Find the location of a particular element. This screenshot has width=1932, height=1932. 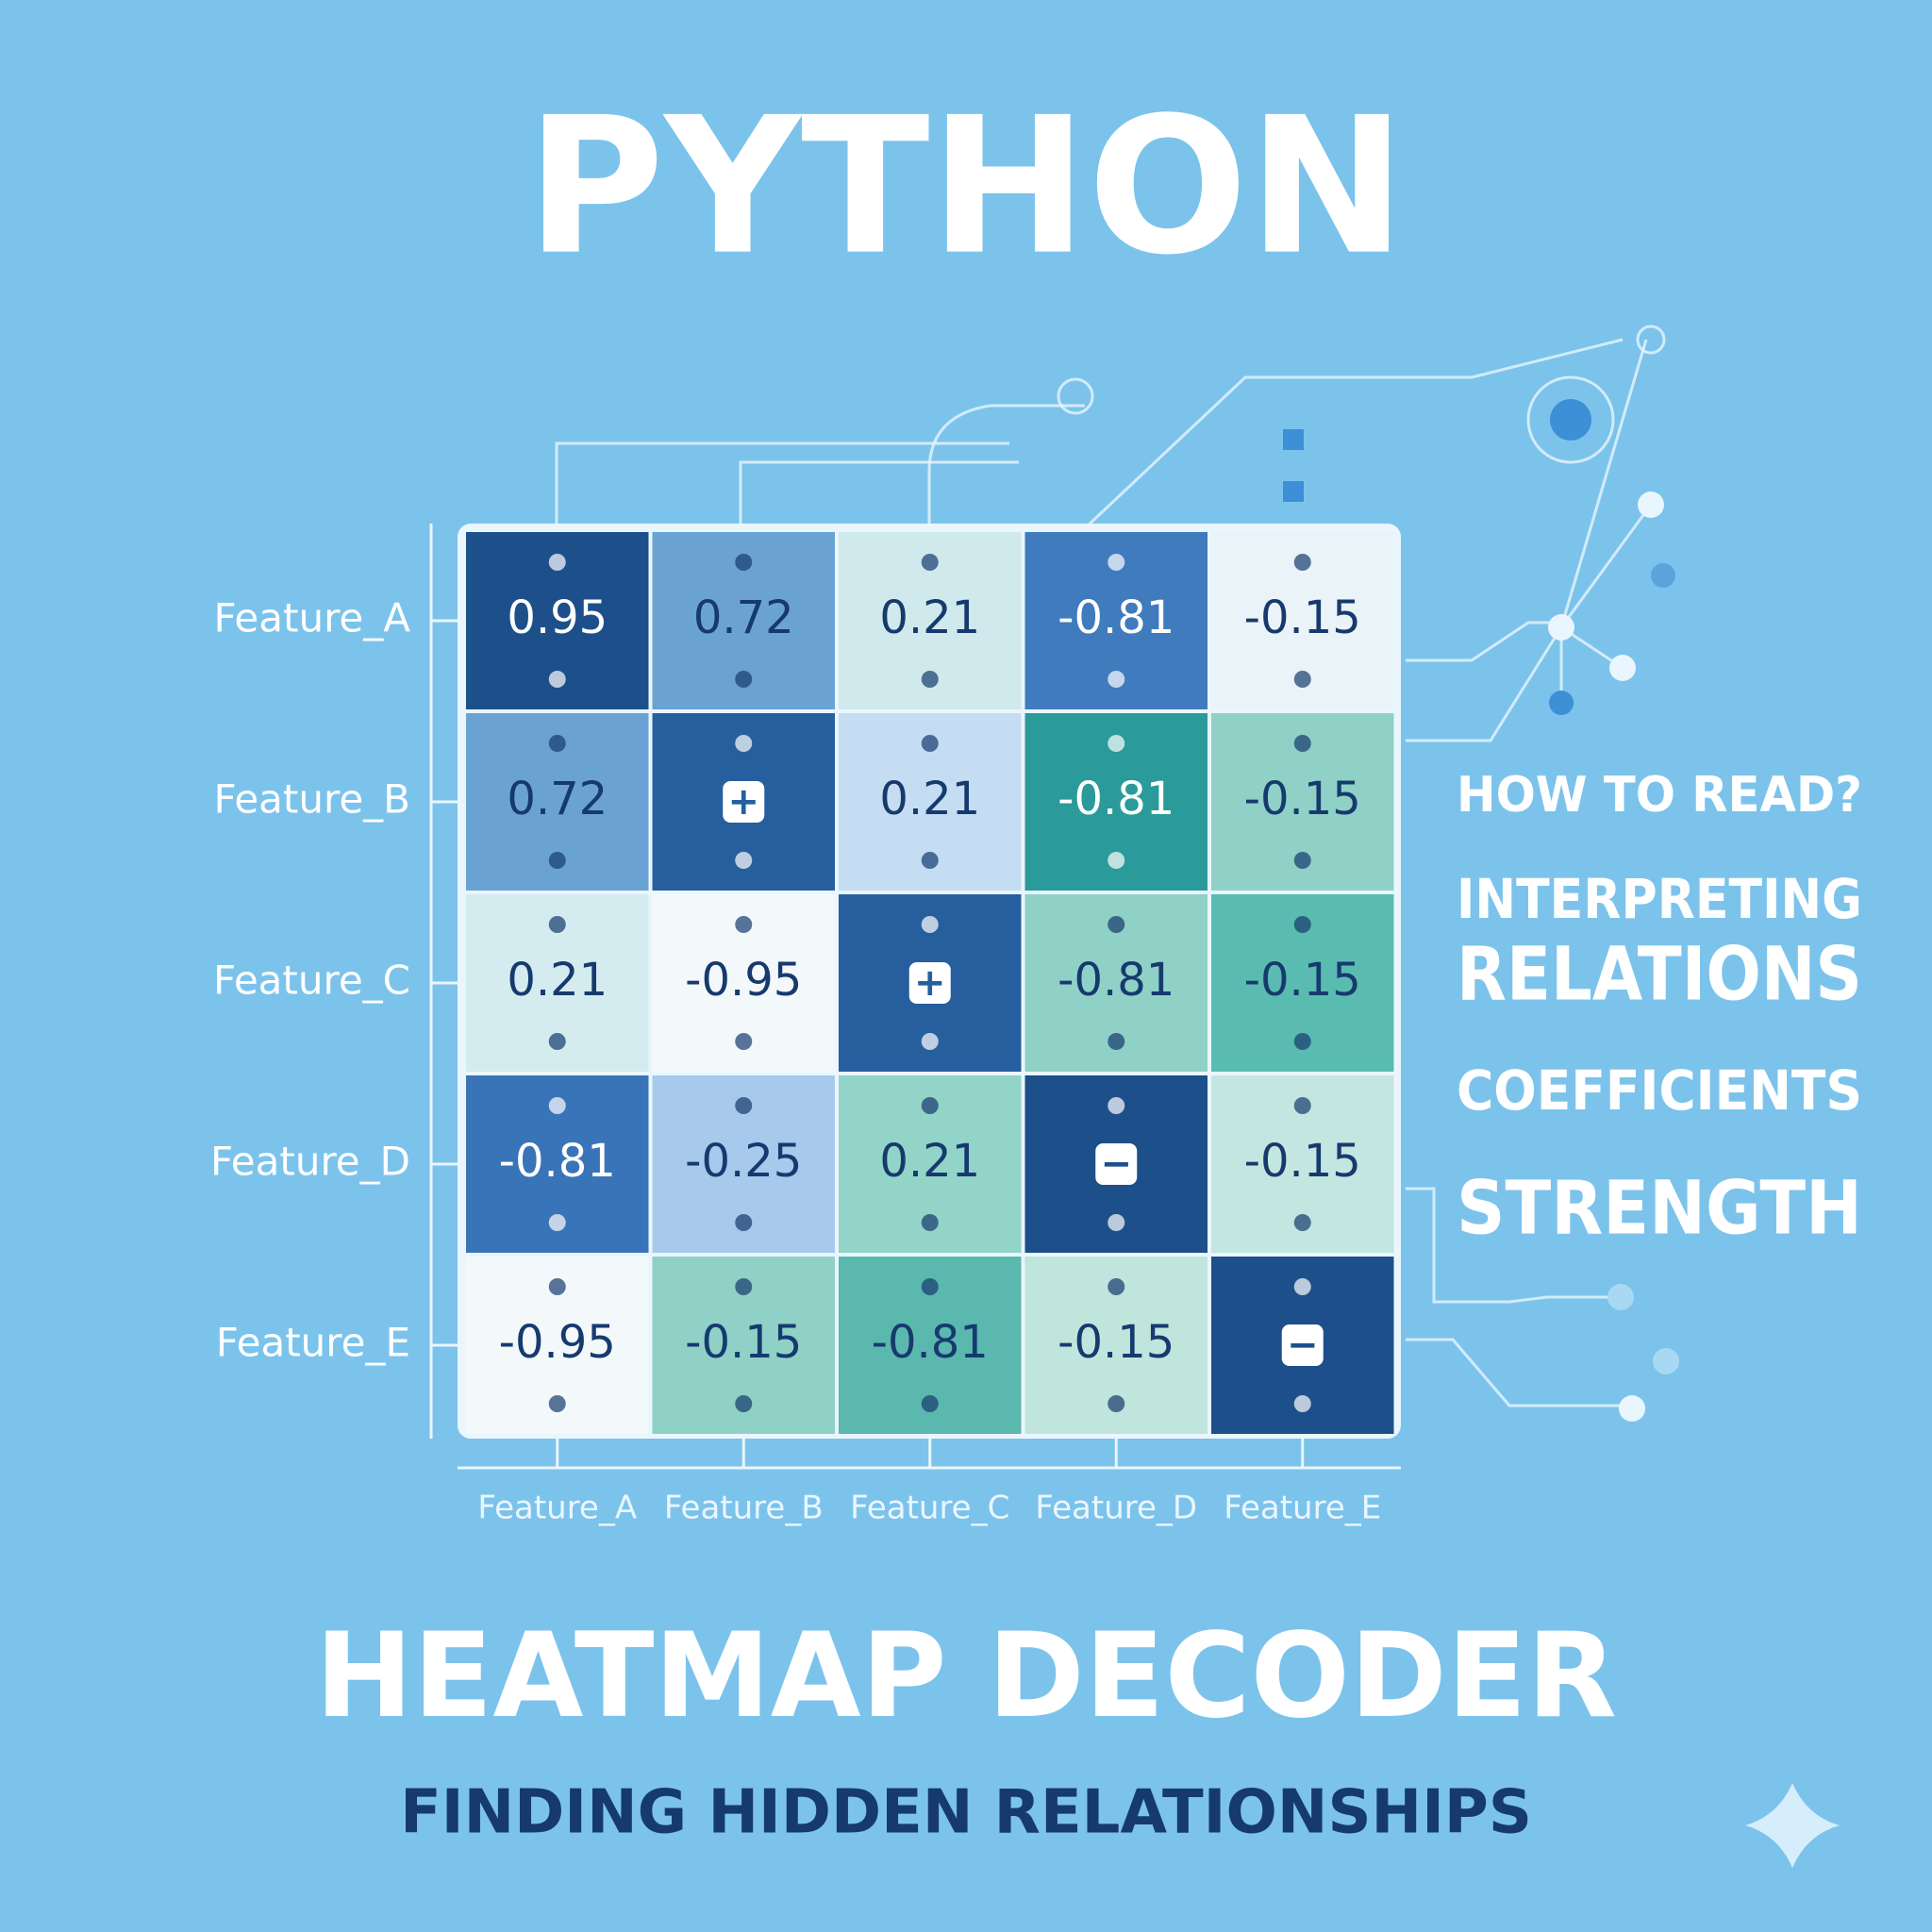

column-label: Feature_E is located at coordinates (1302, 1508).